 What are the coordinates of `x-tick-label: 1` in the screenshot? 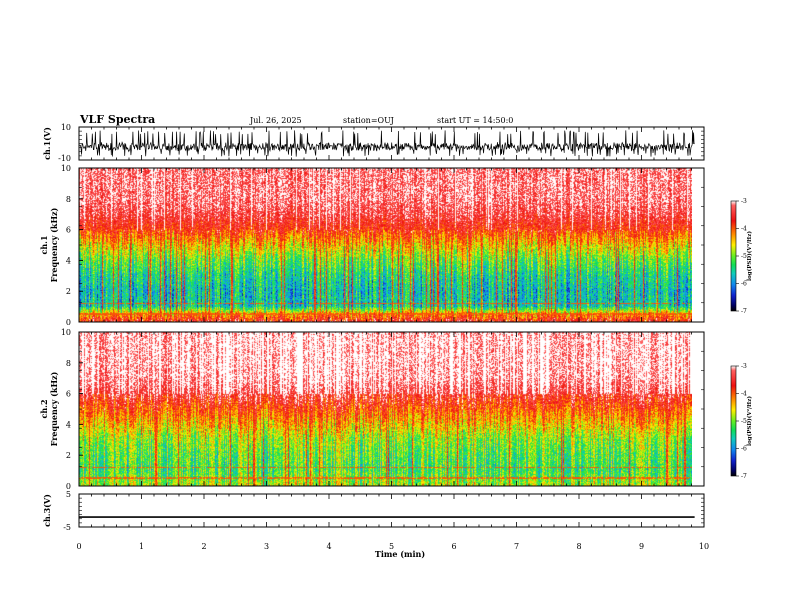 It's located at (141, 546).